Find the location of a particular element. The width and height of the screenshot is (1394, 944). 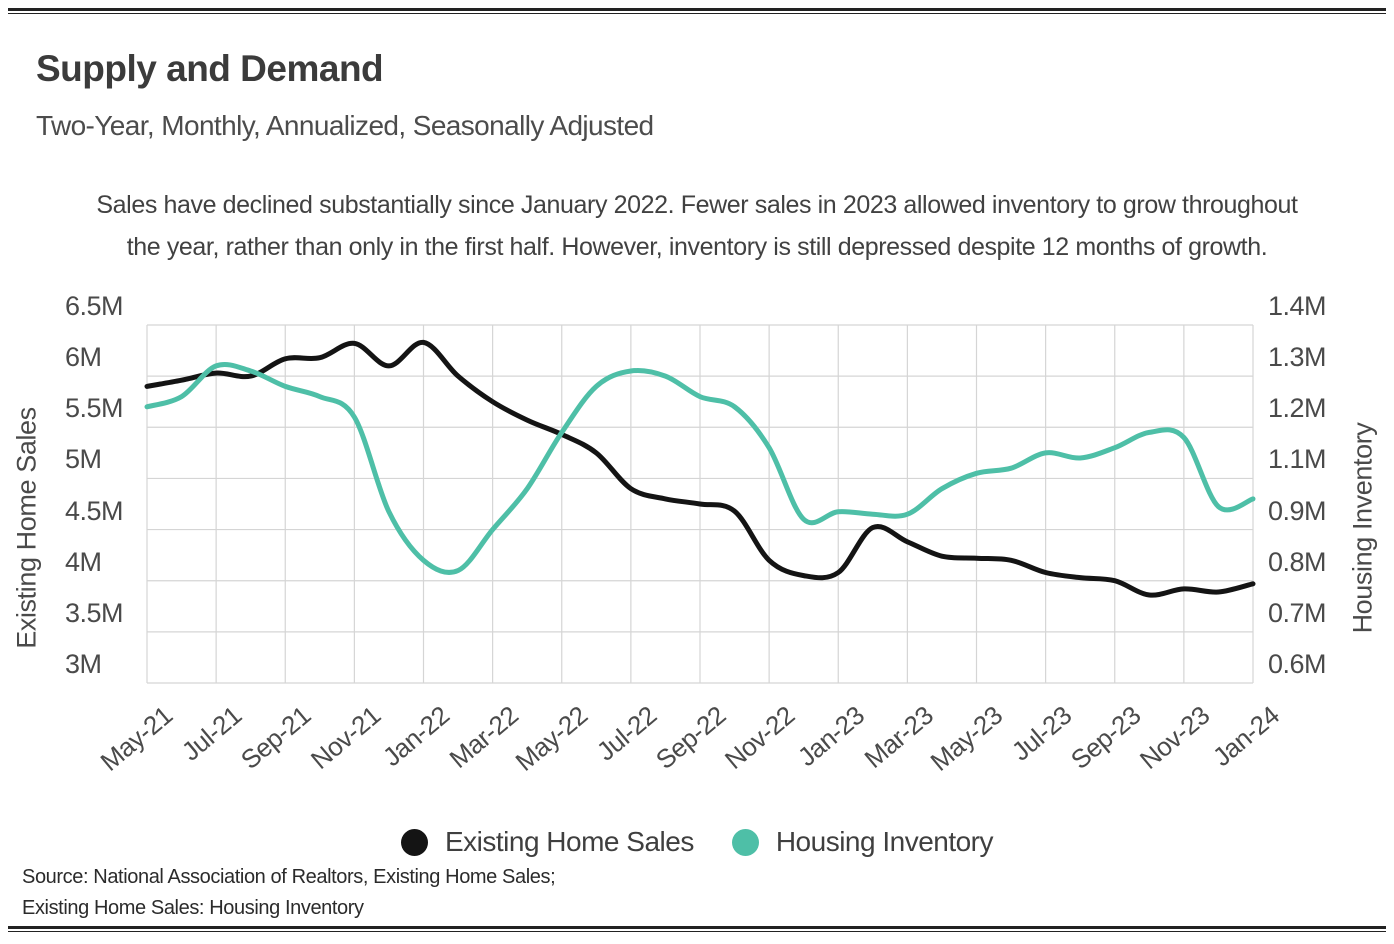

right-axis-tick-label: 1.1M is located at coordinates (1297, 459).